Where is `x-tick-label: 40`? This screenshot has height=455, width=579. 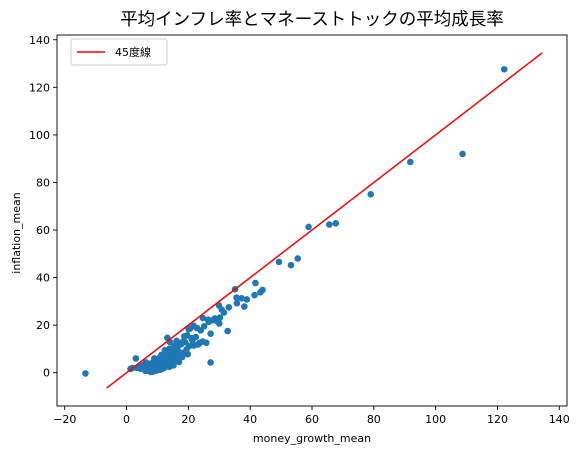
x-tick-label: 40 is located at coordinates (250, 419).